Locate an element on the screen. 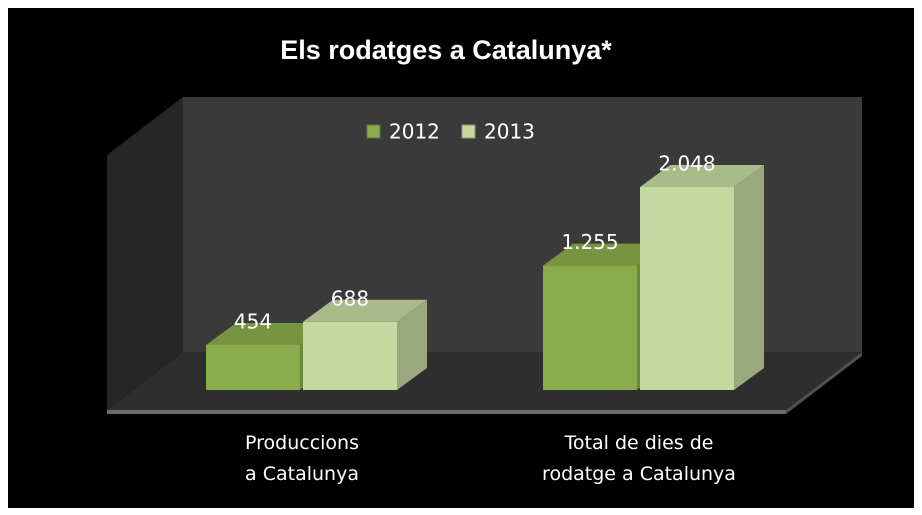  data-label: 454 is located at coordinates (253, 321).